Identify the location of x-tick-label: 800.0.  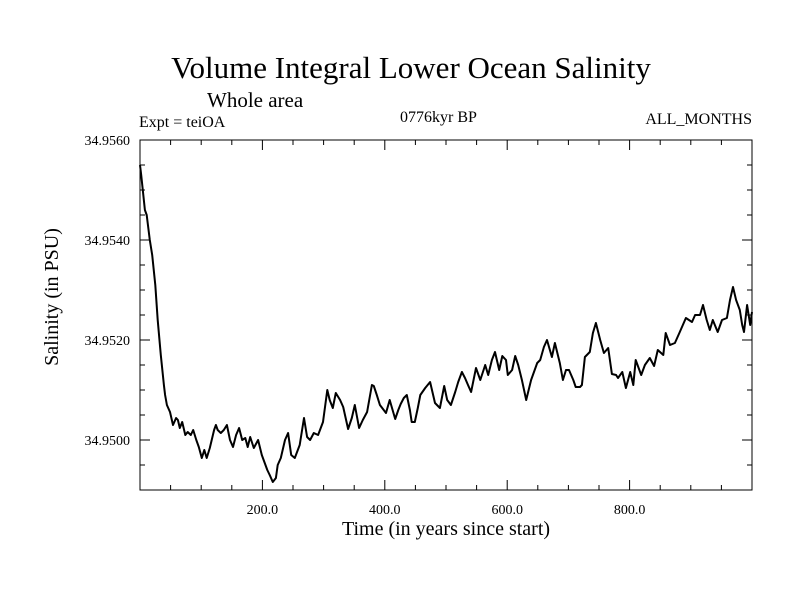
(630, 510).